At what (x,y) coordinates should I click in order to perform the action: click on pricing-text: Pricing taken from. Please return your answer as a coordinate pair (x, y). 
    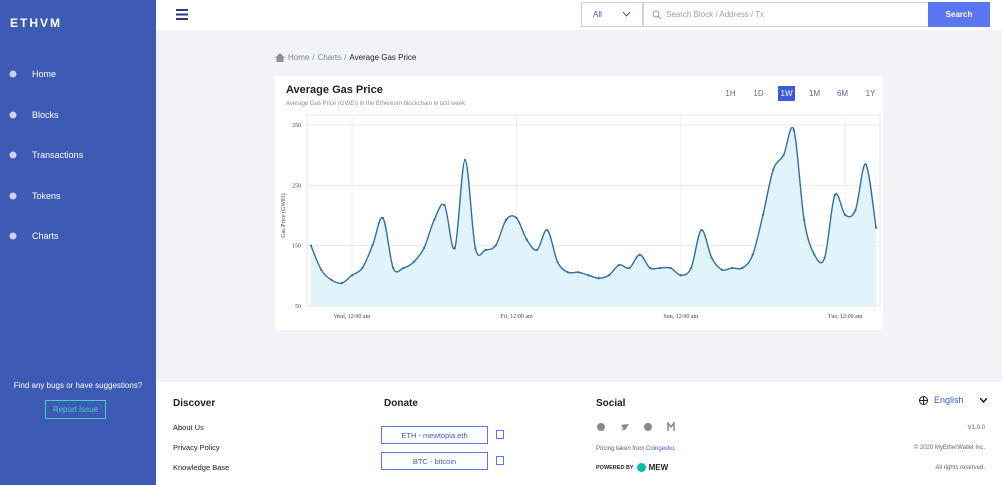
    Looking at the image, I should click on (620, 449).